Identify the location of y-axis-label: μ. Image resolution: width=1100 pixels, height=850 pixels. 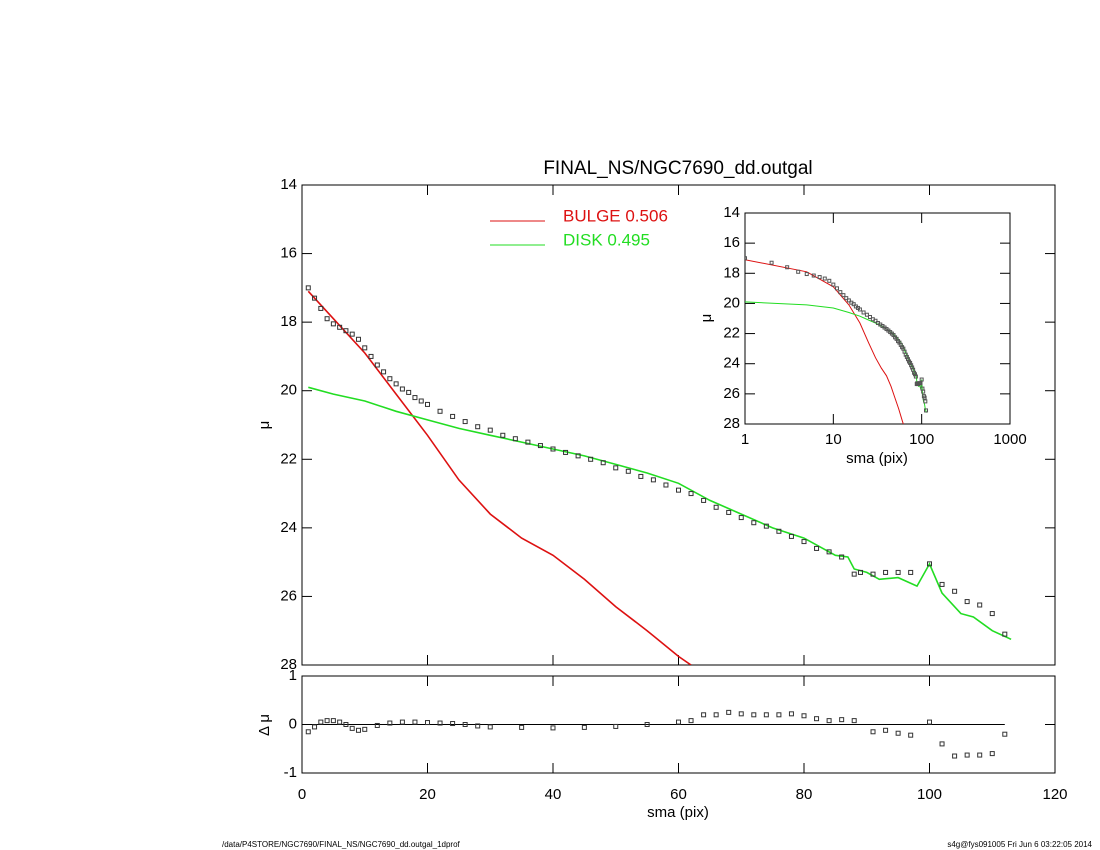
(264, 425).